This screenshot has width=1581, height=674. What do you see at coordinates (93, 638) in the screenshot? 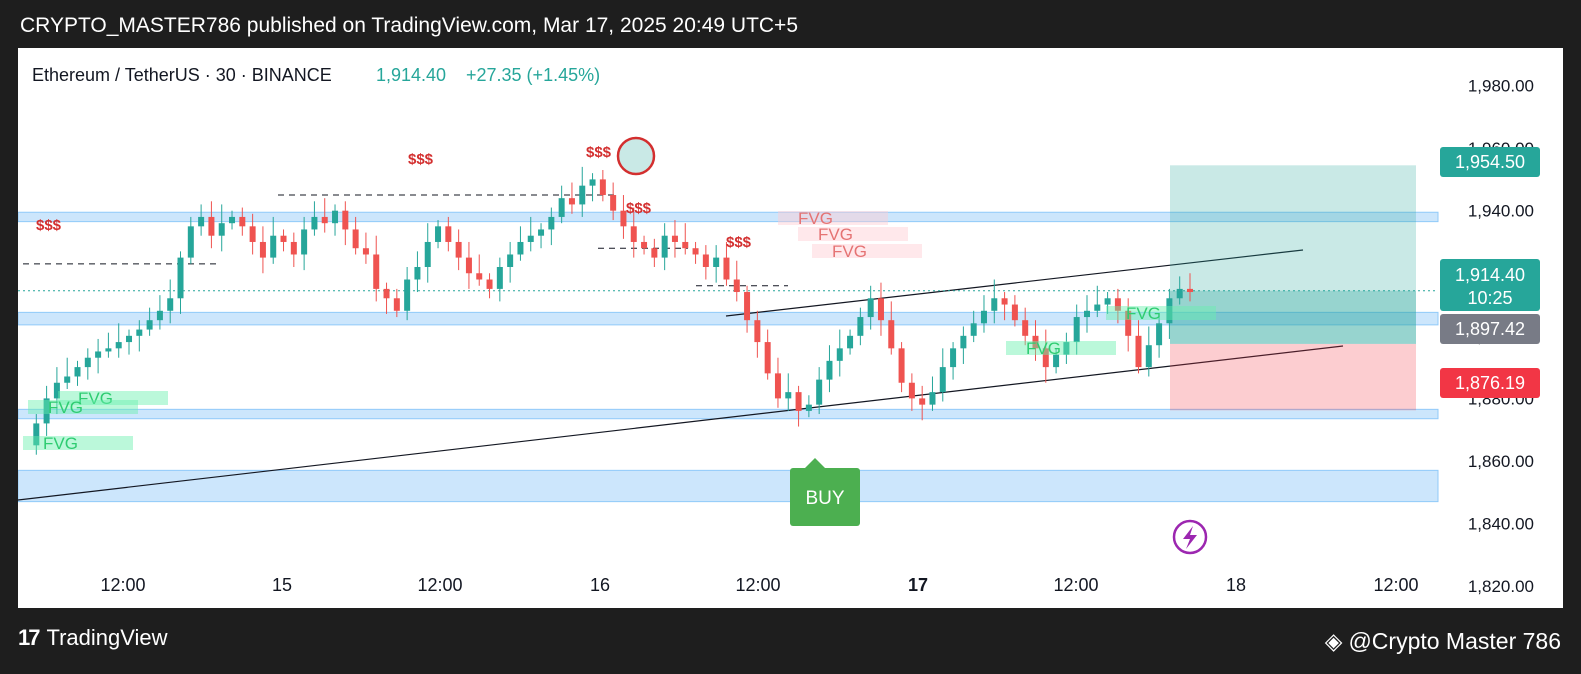
I see `tradingview-brand: 17 TradingView` at bounding box center [93, 638].